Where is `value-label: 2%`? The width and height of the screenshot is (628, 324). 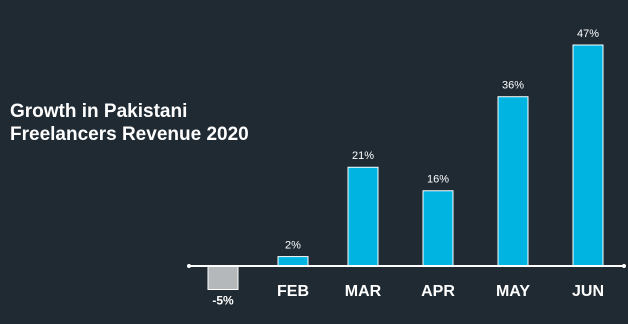
value-label: 2% is located at coordinates (293, 246).